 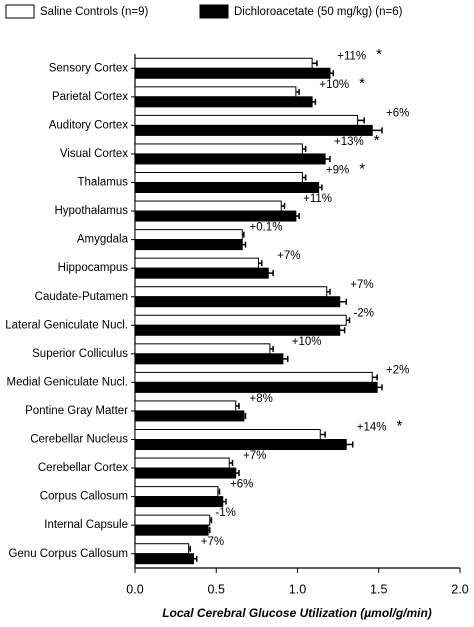 What do you see at coordinates (334, 85) in the screenshot?
I see `annotation-label: +10%` at bounding box center [334, 85].